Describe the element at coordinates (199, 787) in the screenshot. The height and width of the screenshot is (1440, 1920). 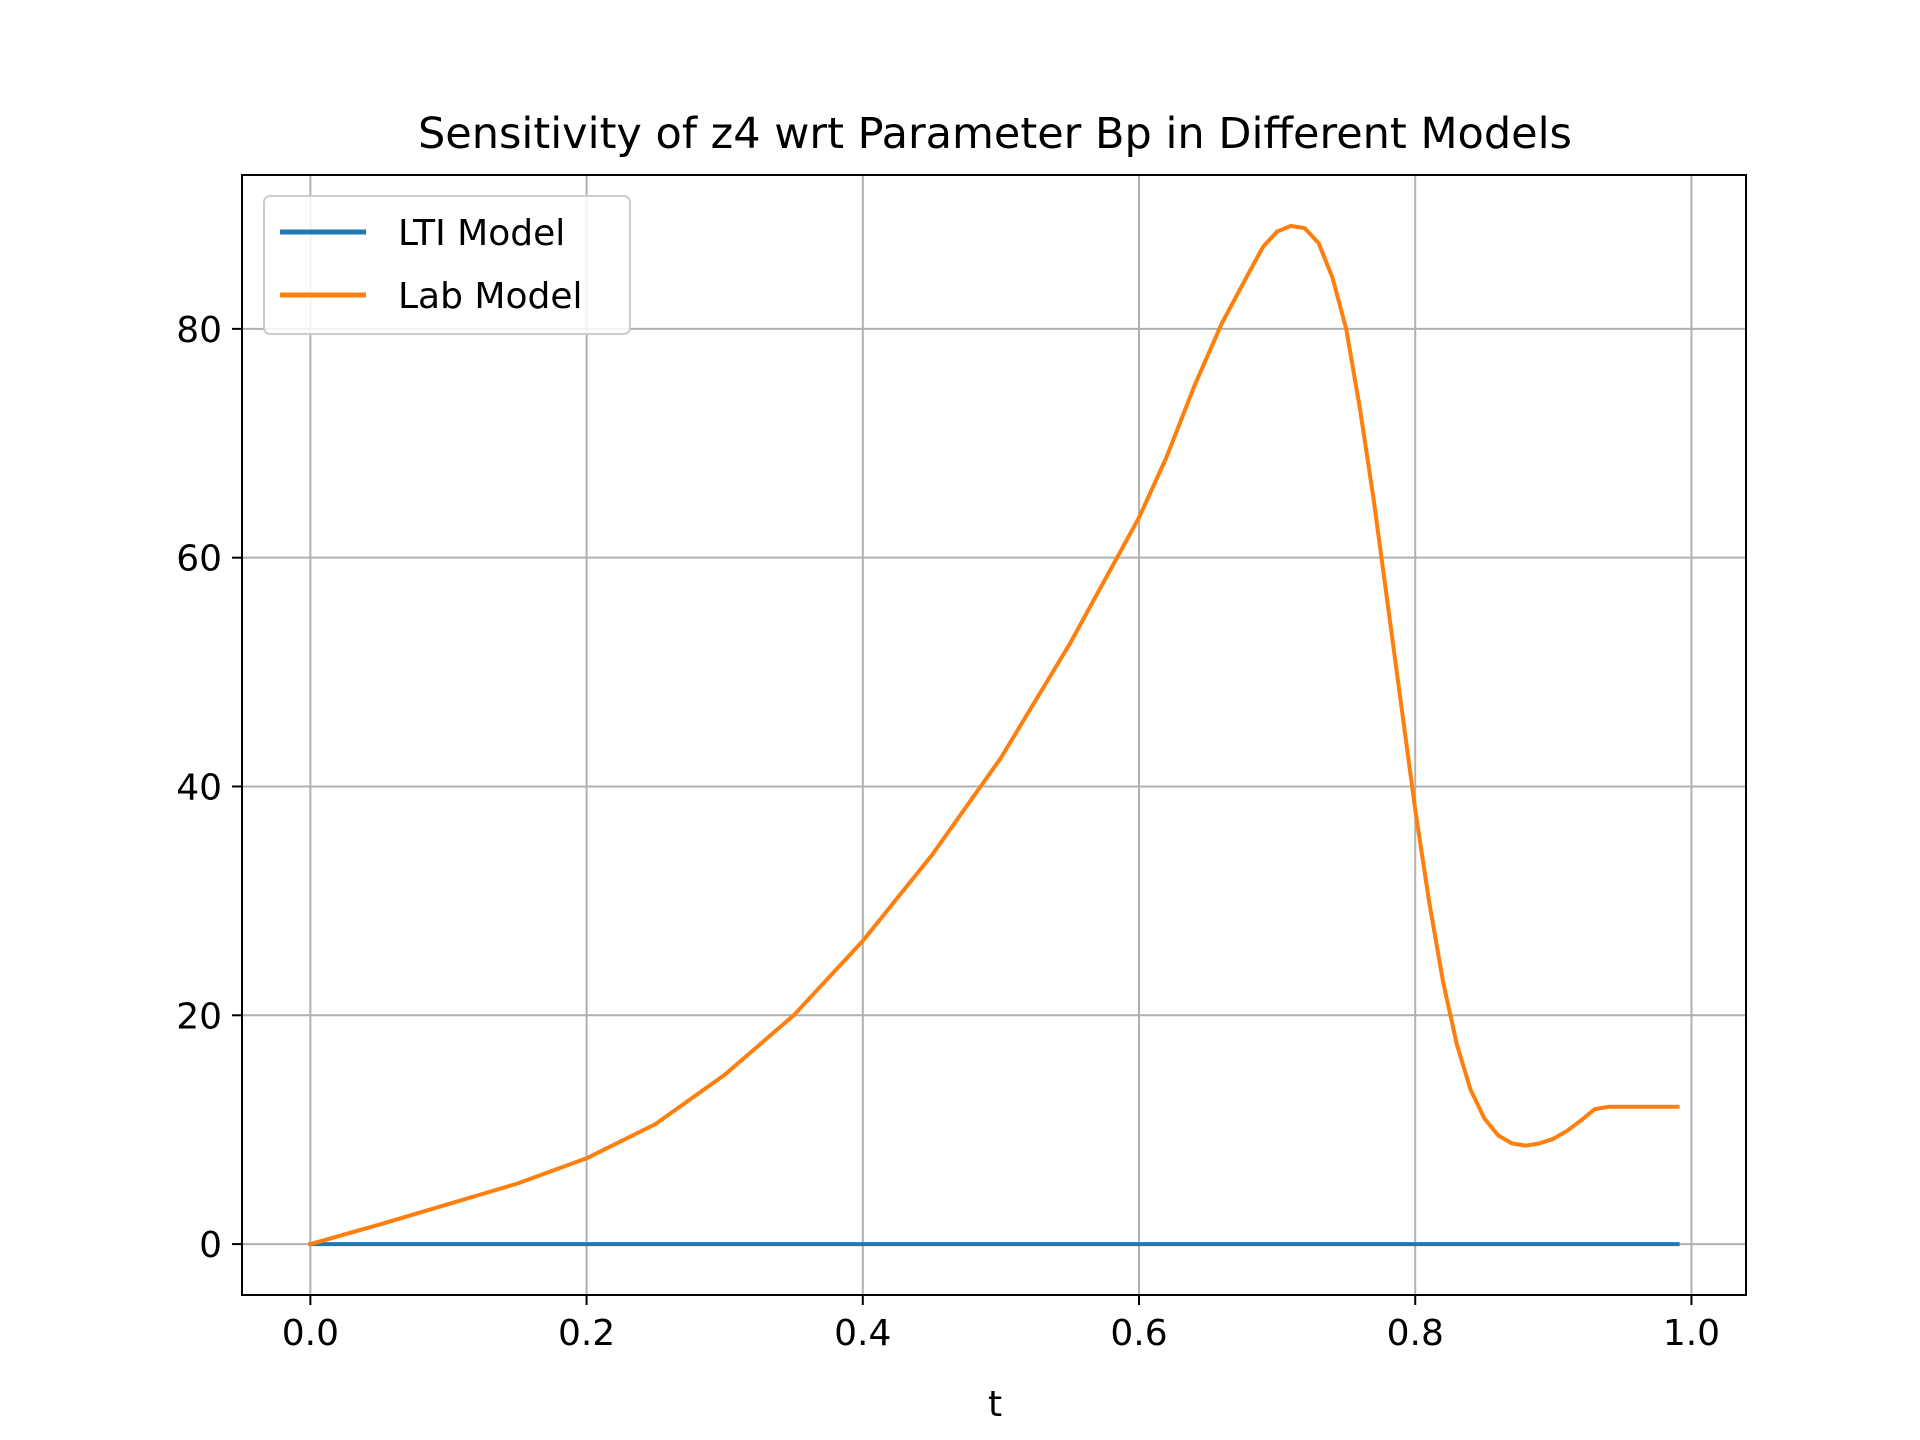
I see `y-tick-label: 40` at that location.